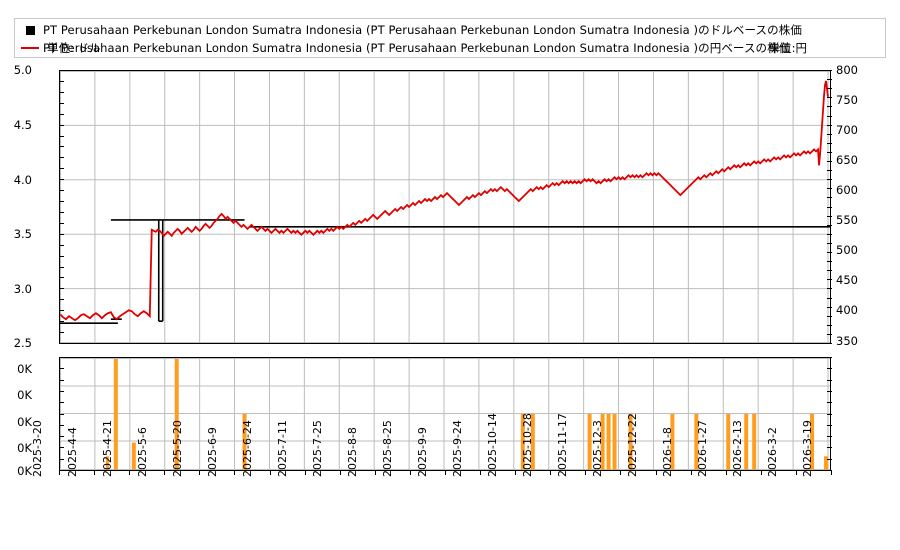 This screenshot has height=550, width=900. What do you see at coordinates (22, 289) in the screenshot?
I see `left-axis-tick-4: 3.0` at bounding box center [22, 289].